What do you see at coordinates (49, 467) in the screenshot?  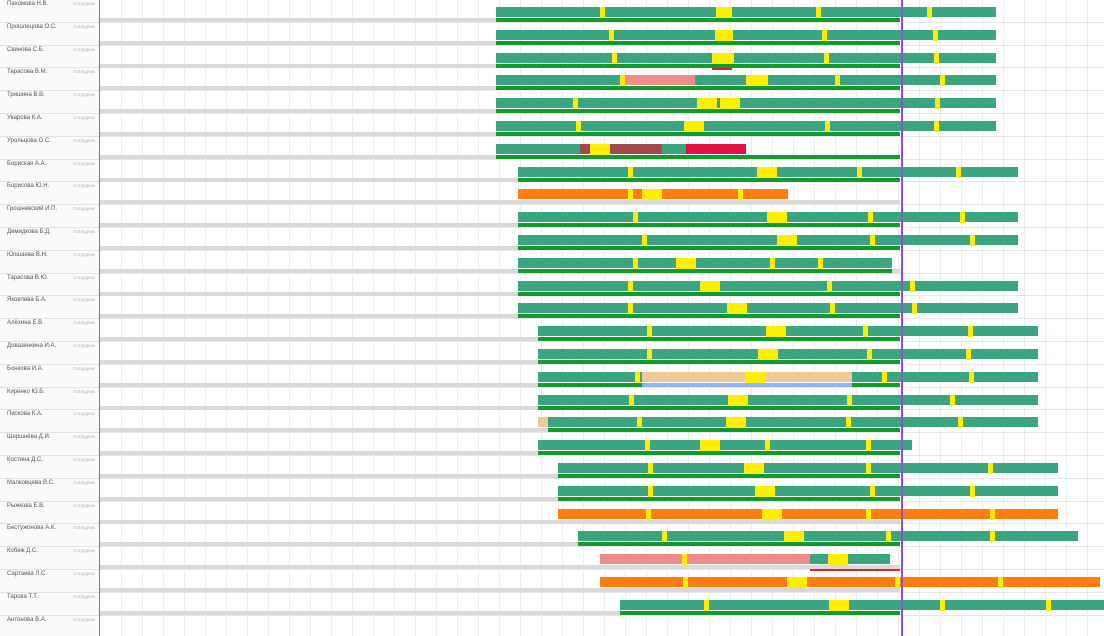 I see `employee-row: Костина Д.С. Сотрудник` at bounding box center [49, 467].